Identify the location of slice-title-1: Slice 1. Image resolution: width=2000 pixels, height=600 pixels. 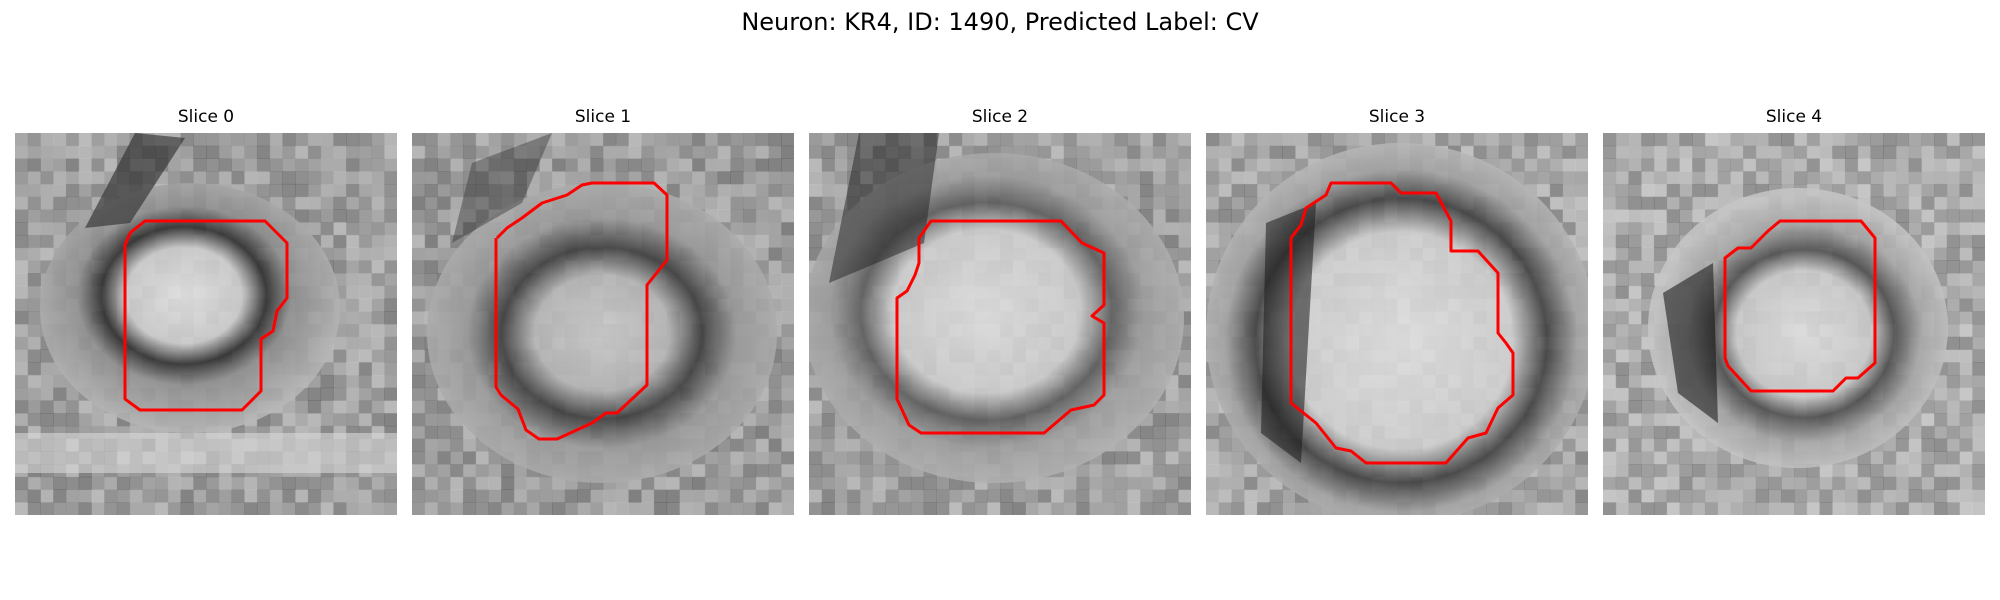
(603, 117).